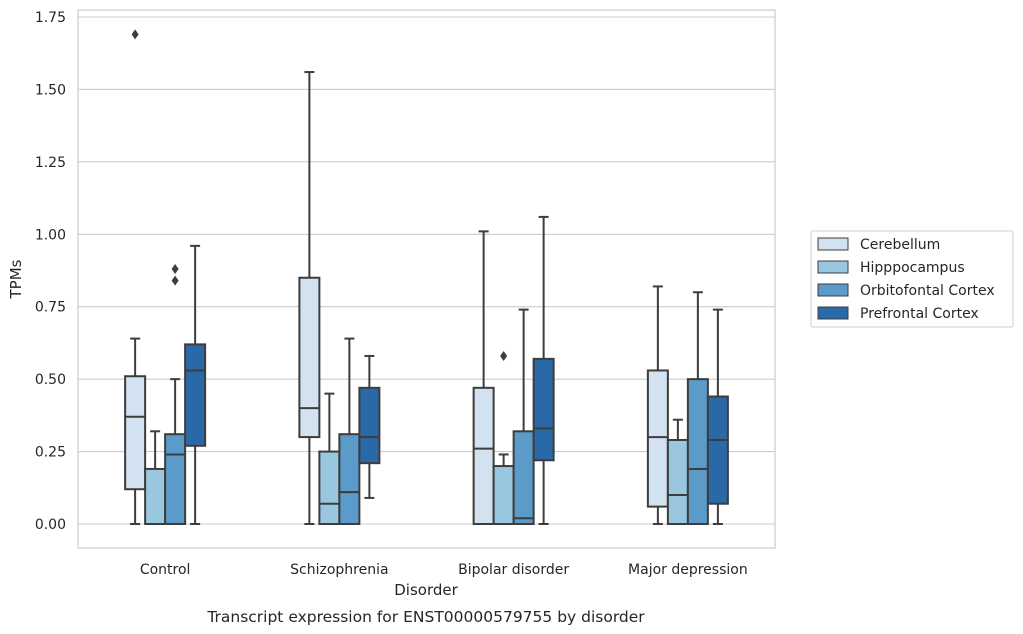  I want to click on y-tick-label: 0.00, so click(50, 525).